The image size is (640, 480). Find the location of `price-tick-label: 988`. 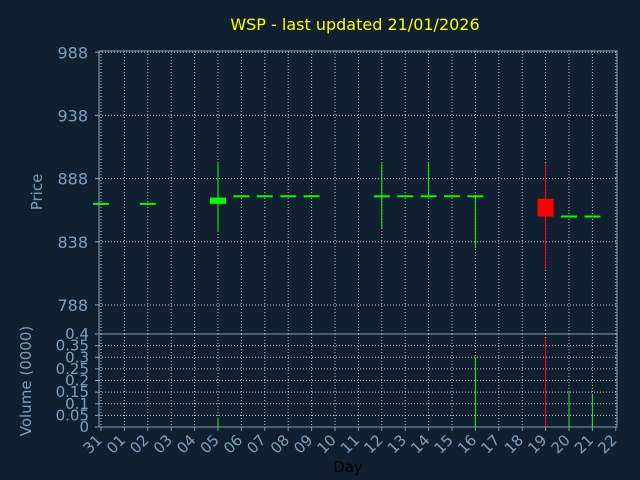

price-tick-label: 988 is located at coordinates (72, 52).